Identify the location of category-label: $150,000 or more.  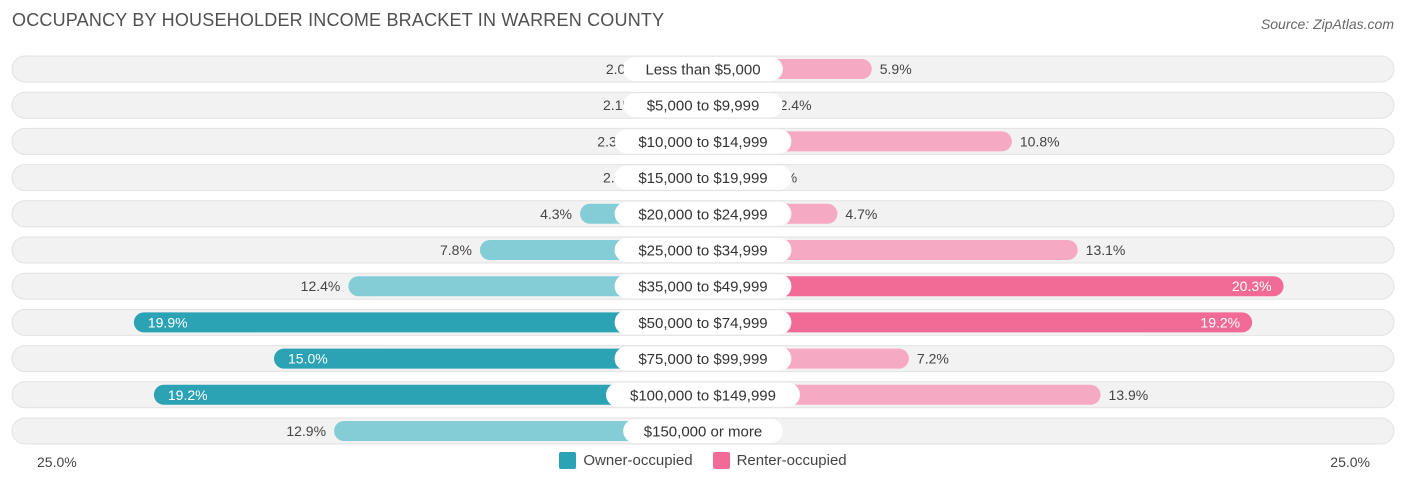
(703, 432).